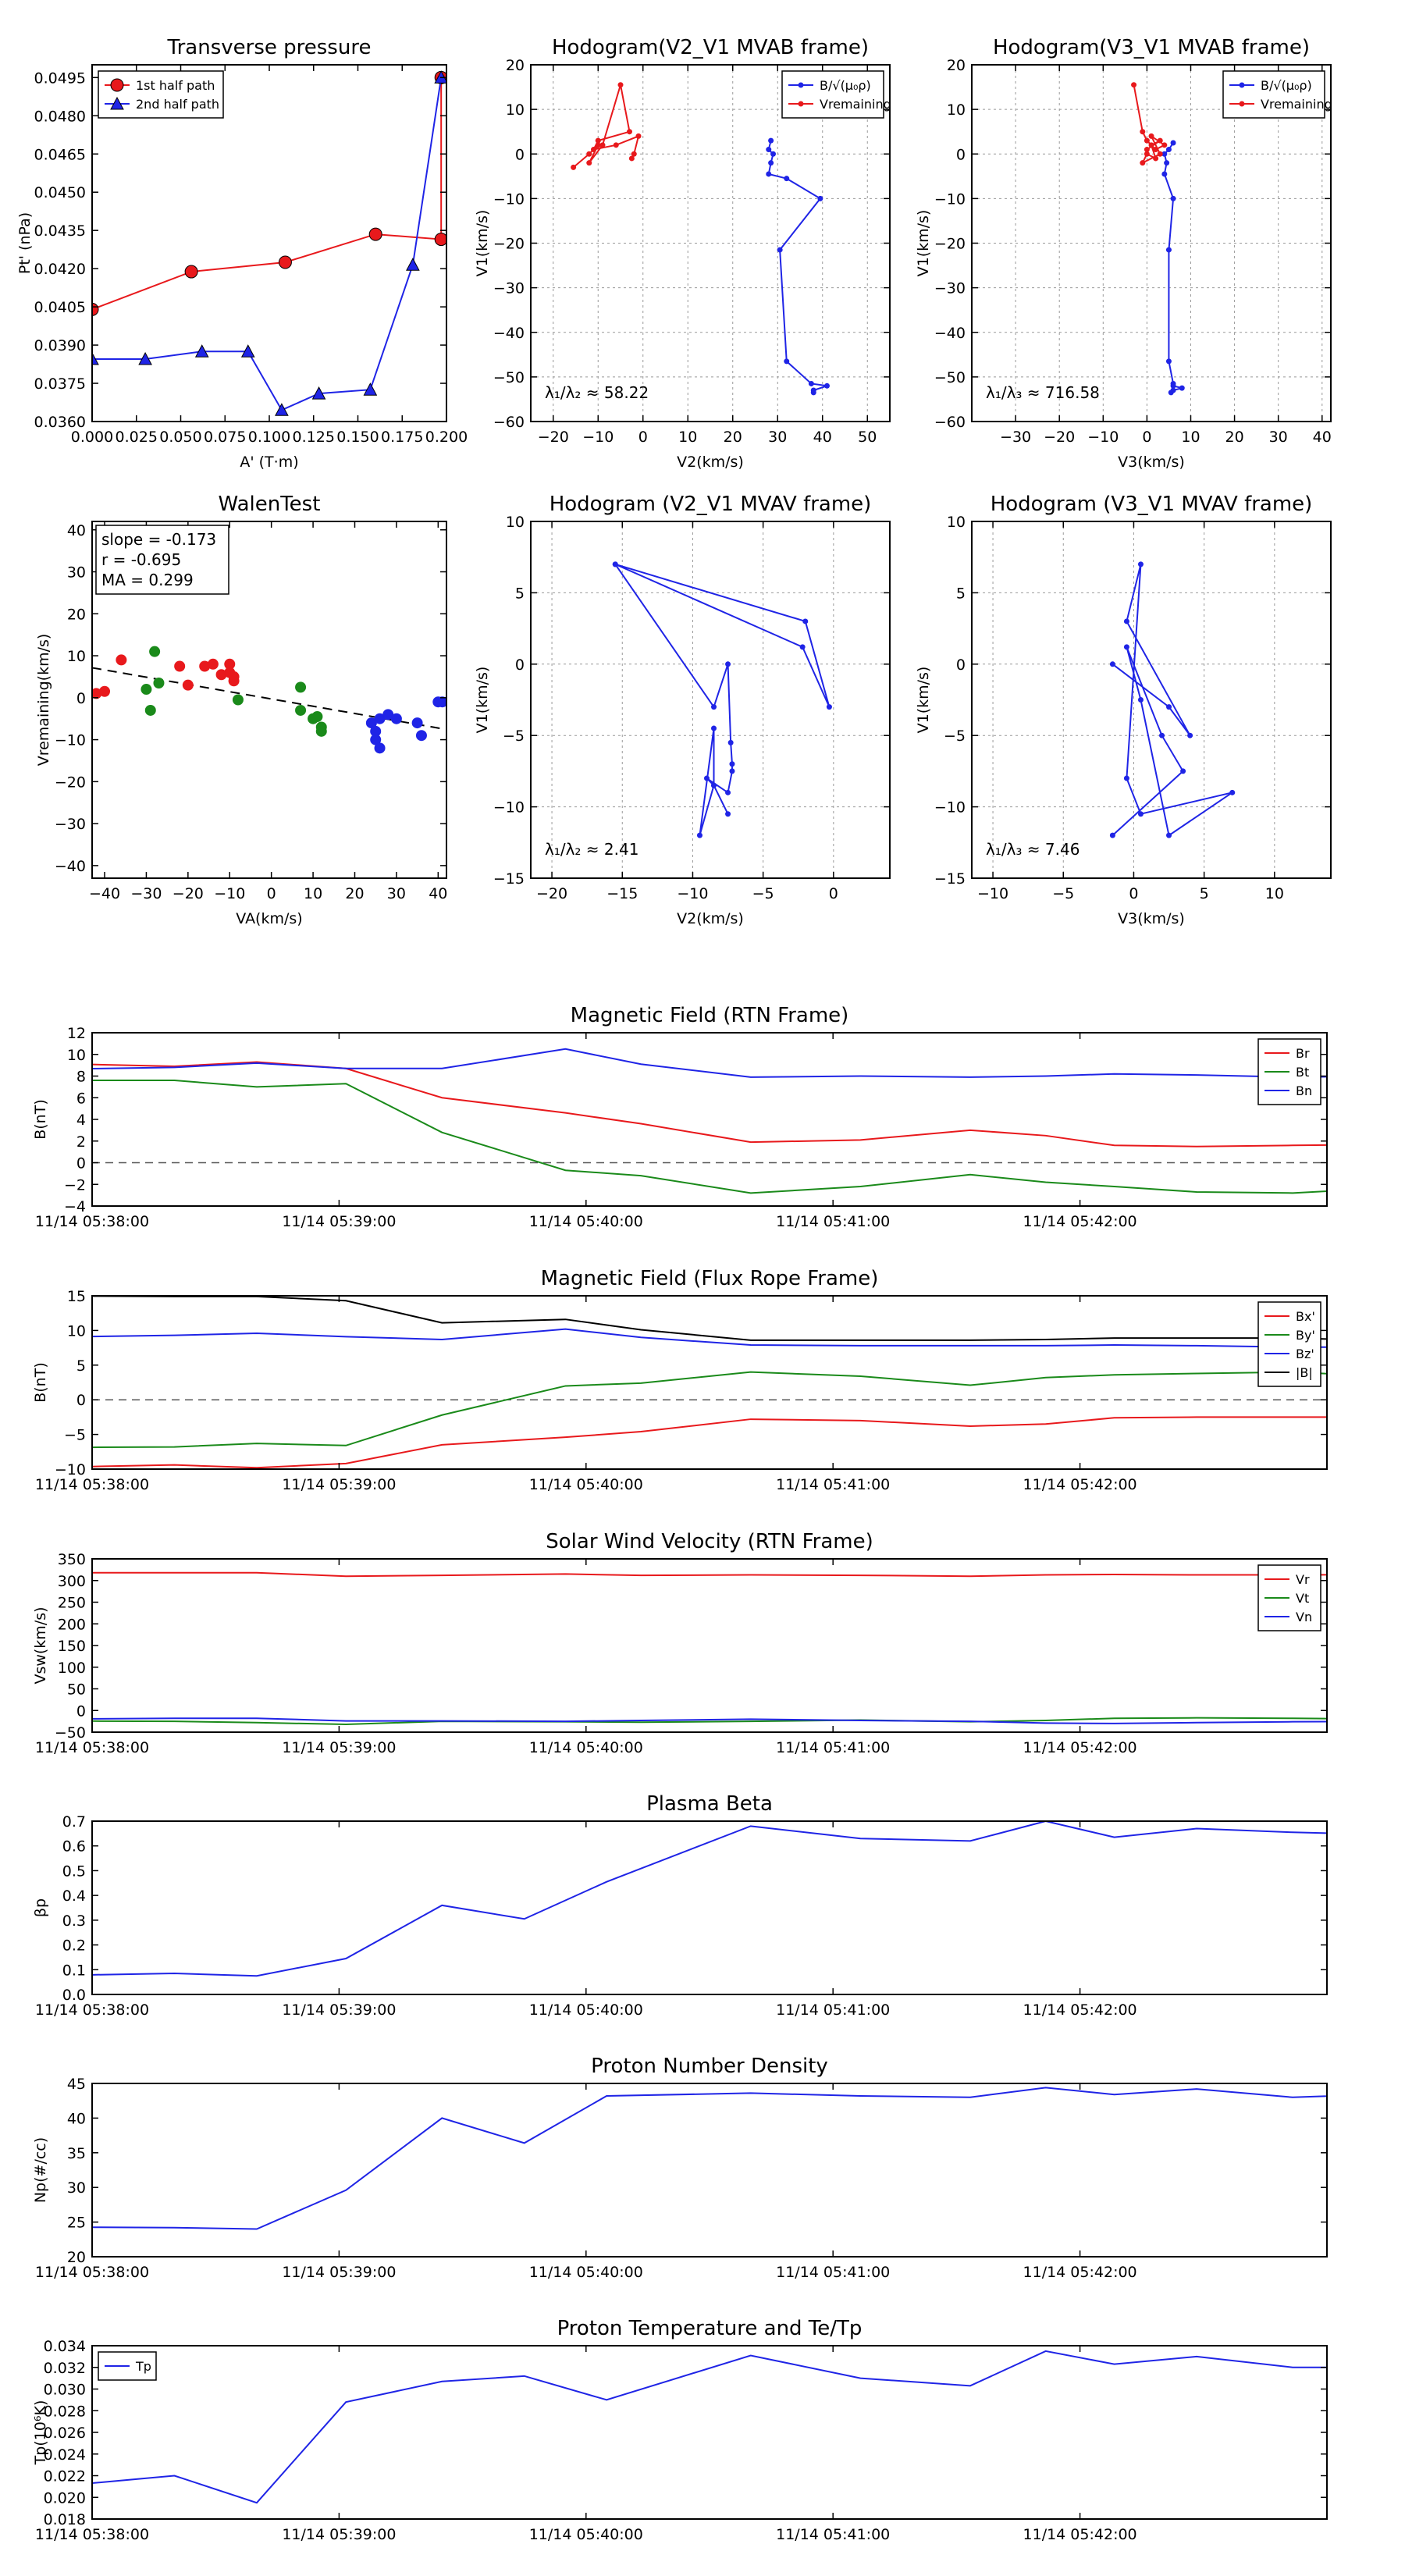  What do you see at coordinates (60, 269) in the screenshot?
I see `y-tick-label: 0.0420` at bounding box center [60, 269].